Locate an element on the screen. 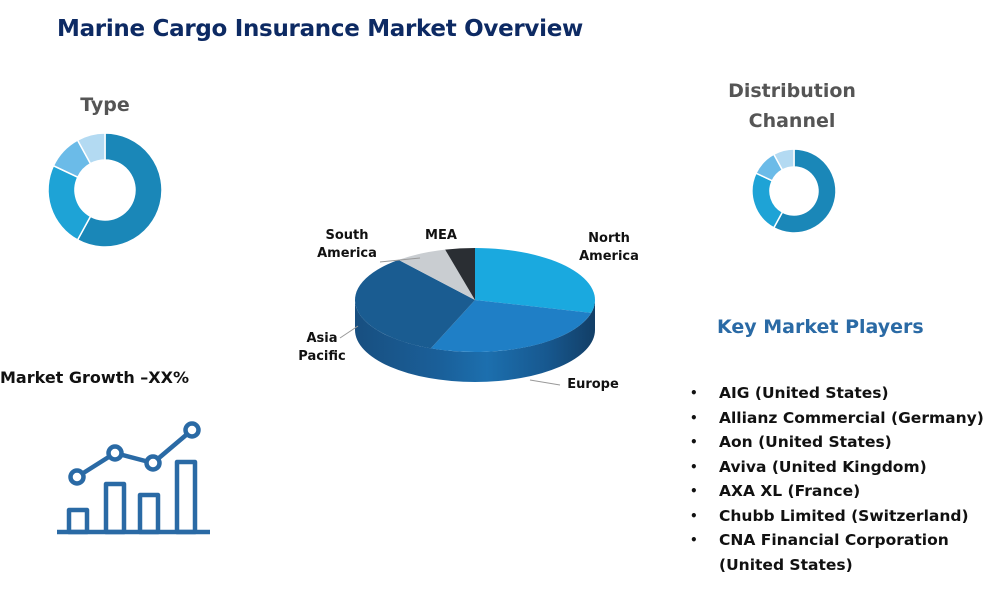 The width and height of the screenshot is (1000, 600). distribution-title-line1: Distribution is located at coordinates (792, 91).